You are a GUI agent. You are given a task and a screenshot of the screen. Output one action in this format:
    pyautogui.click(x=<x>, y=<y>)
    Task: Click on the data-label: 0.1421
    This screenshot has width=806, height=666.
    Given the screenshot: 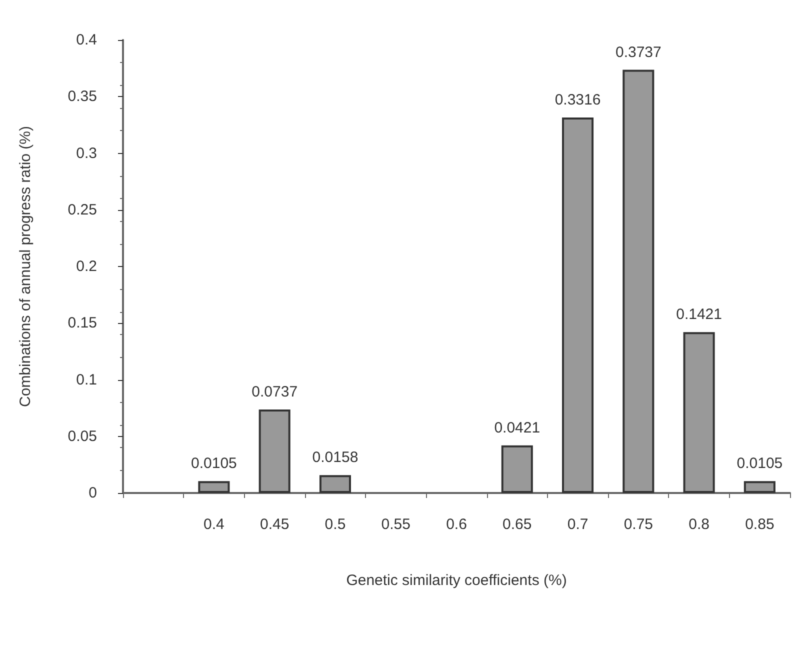 What is the action you would take?
    pyautogui.click(x=699, y=315)
    